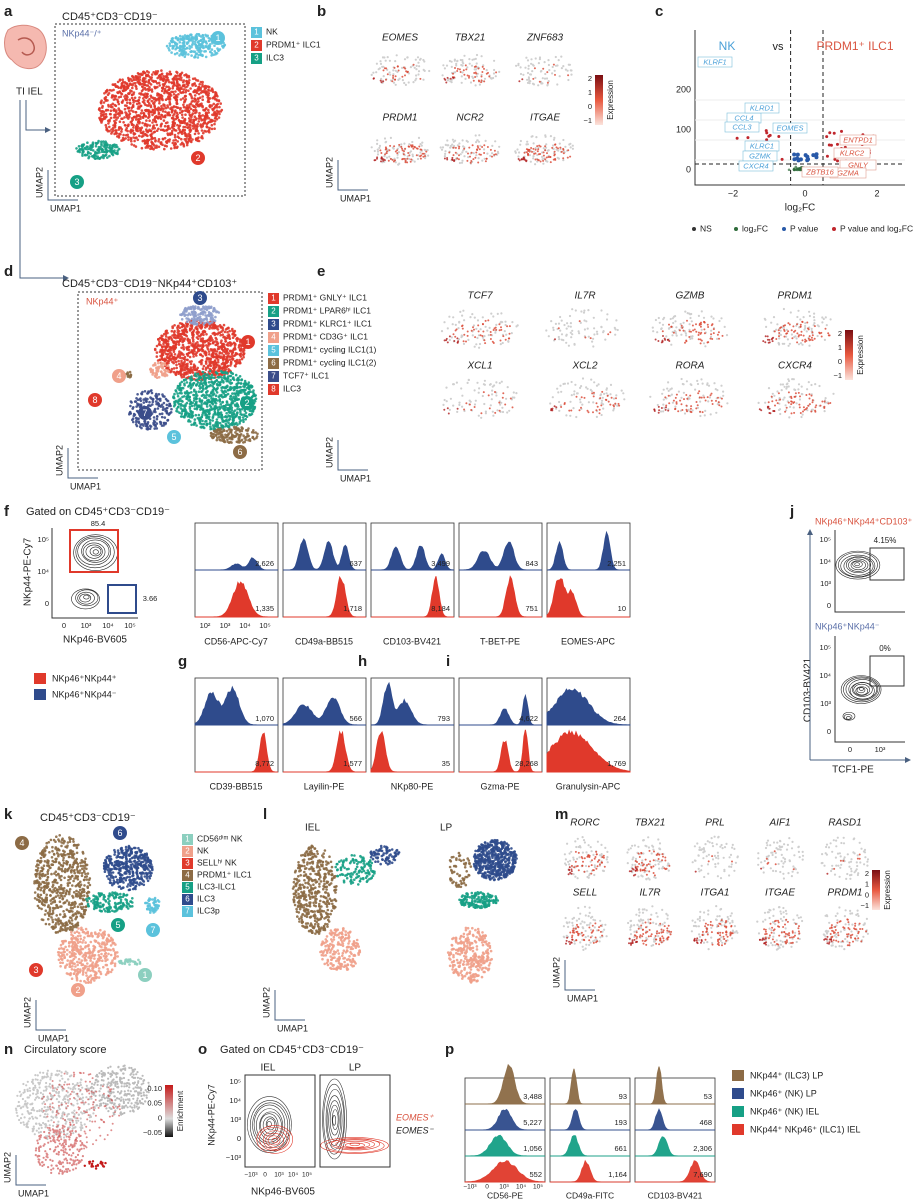  Describe the element at coordinates (545, 38) in the screenshot. I see `gene-label: ZNF683` at that location.